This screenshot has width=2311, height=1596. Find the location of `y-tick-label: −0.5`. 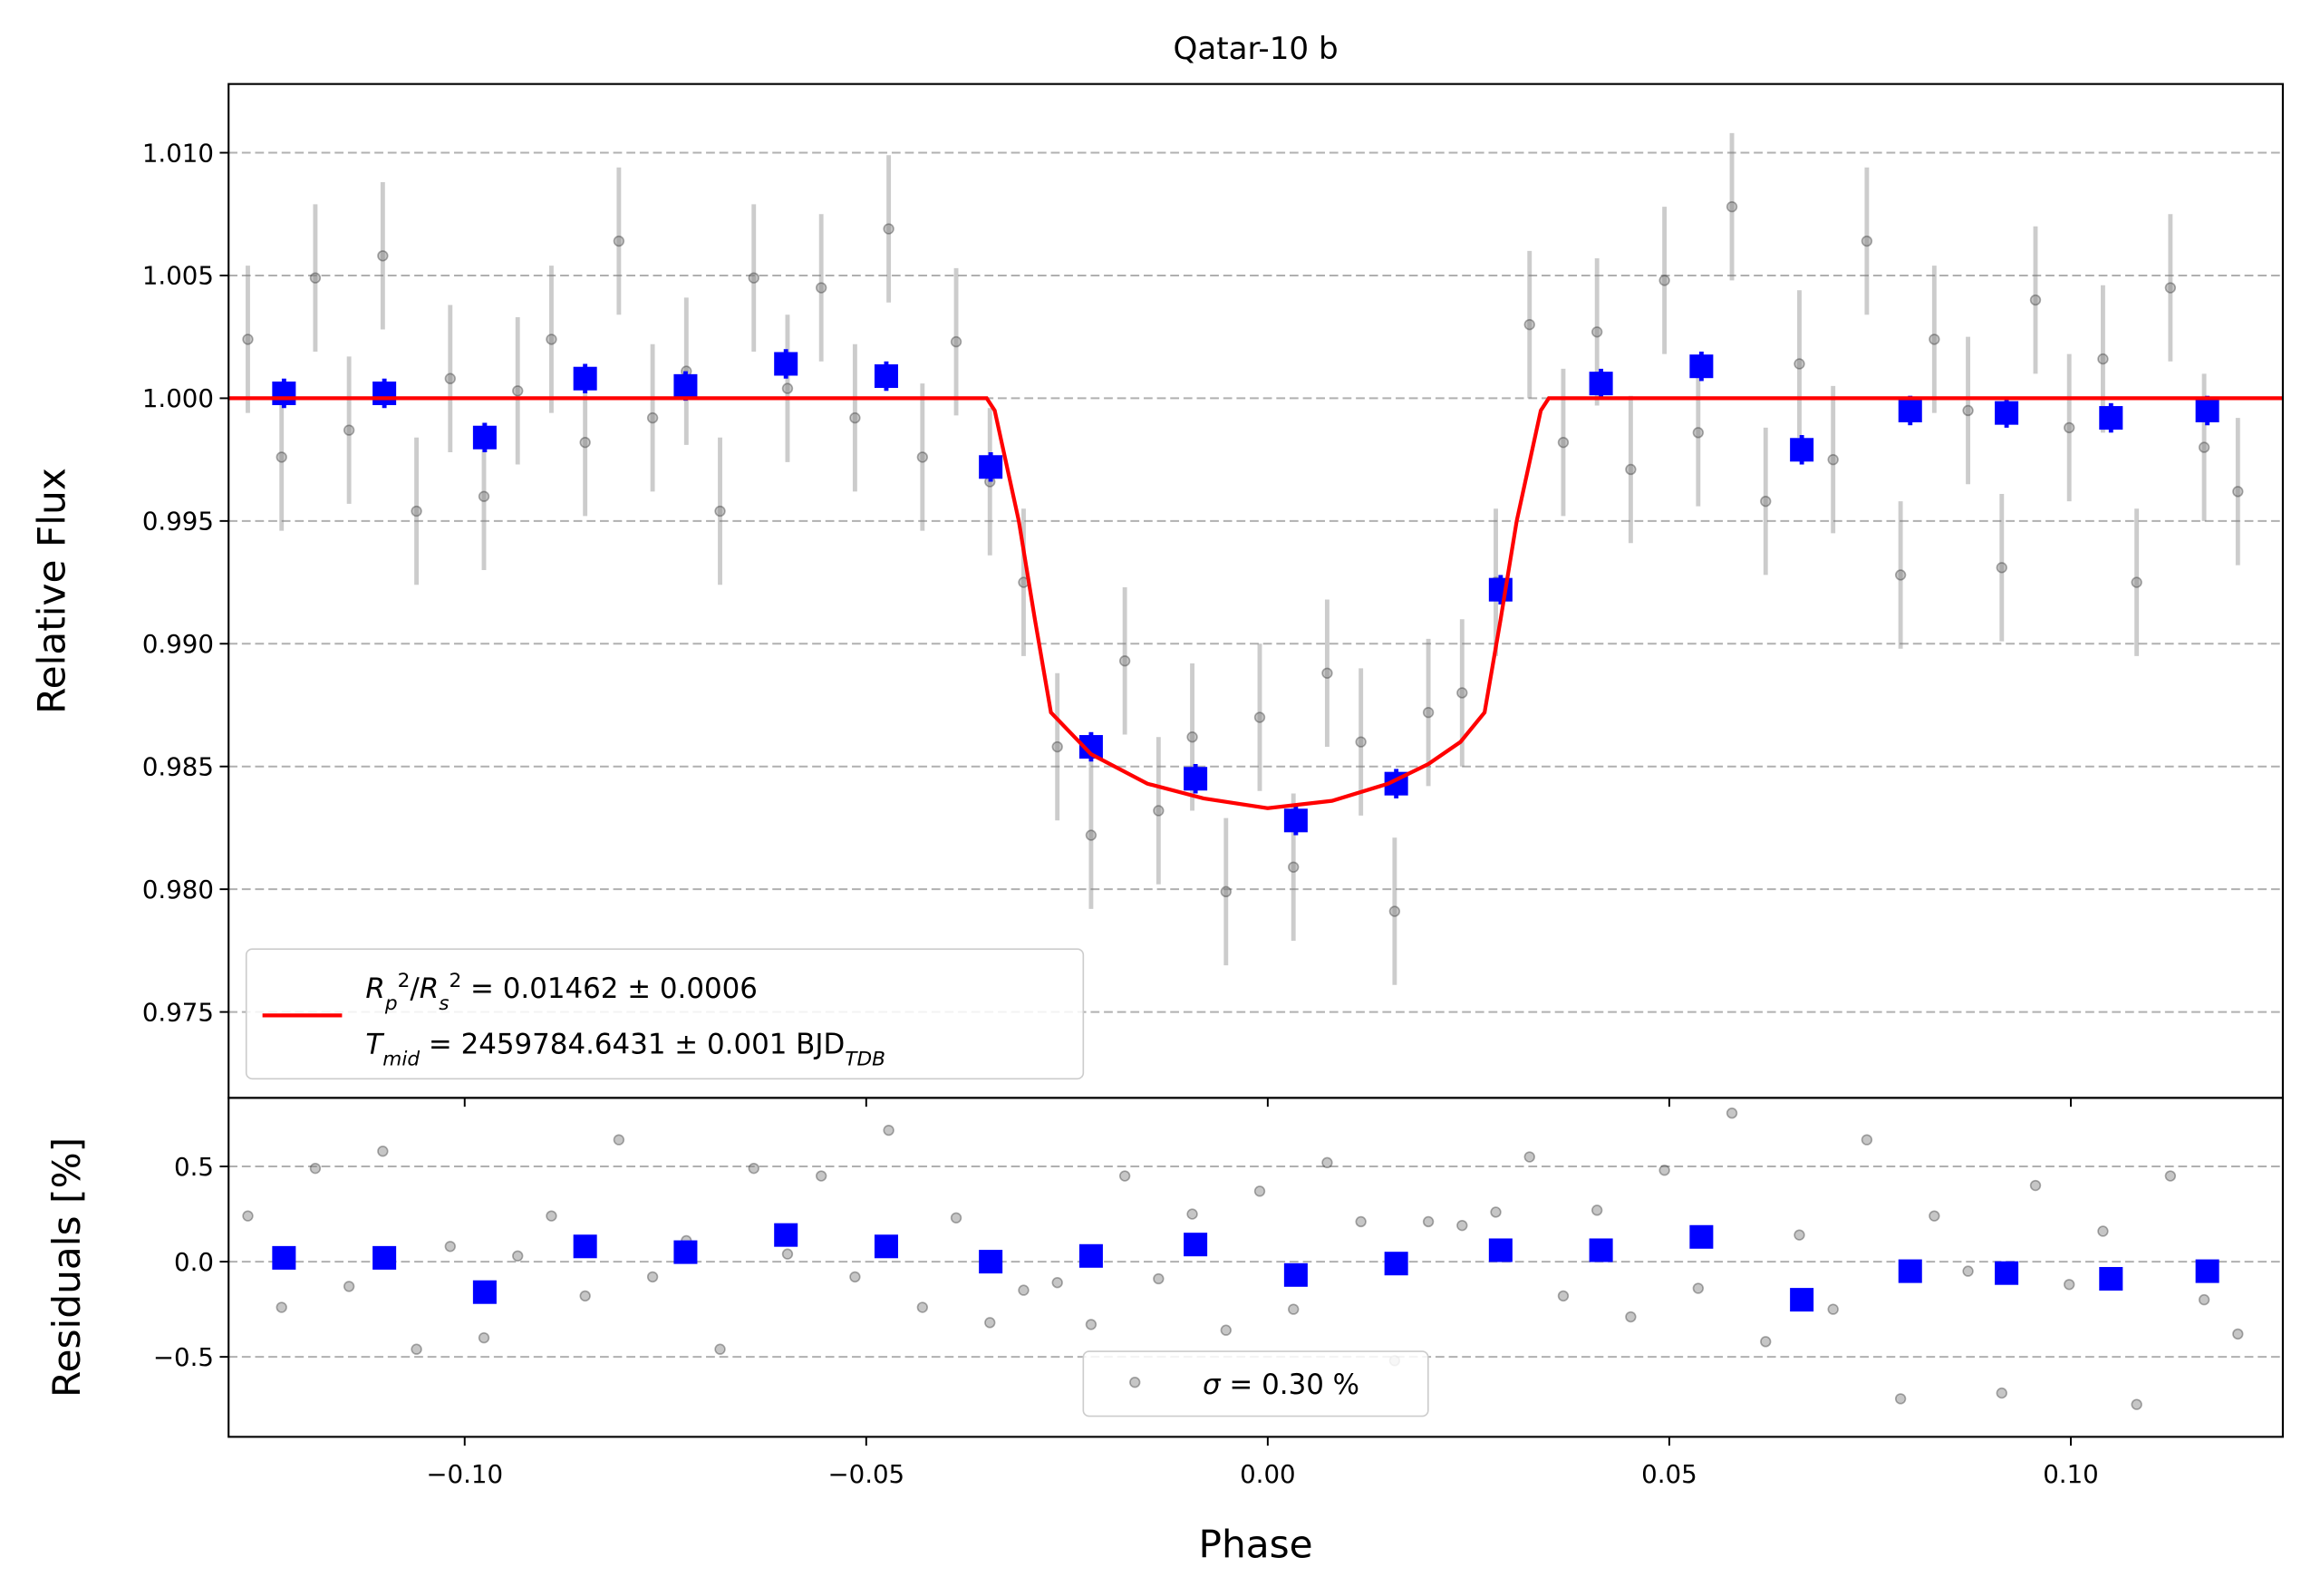

y-tick-label: −0.5 is located at coordinates (183, 1357).